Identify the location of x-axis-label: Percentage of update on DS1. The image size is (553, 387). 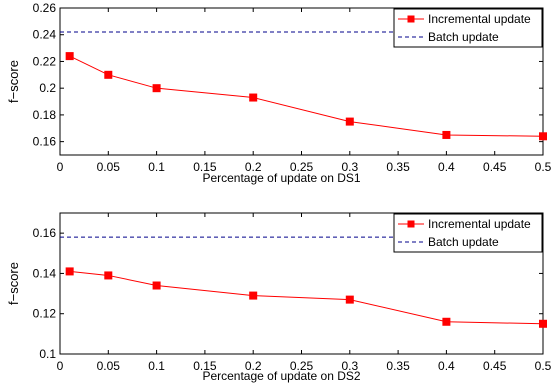
(281, 178).